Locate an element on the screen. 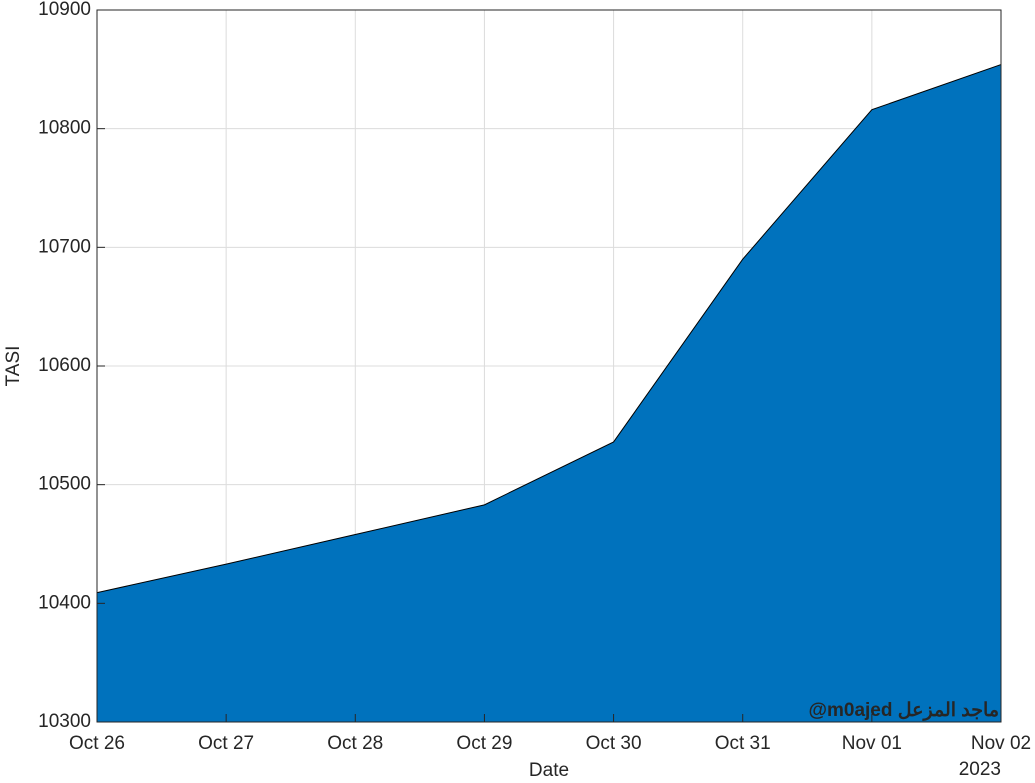 Image resolution: width=1035 pixels, height=783 pixels. y-tick-label: 10700 is located at coordinates (64, 246).